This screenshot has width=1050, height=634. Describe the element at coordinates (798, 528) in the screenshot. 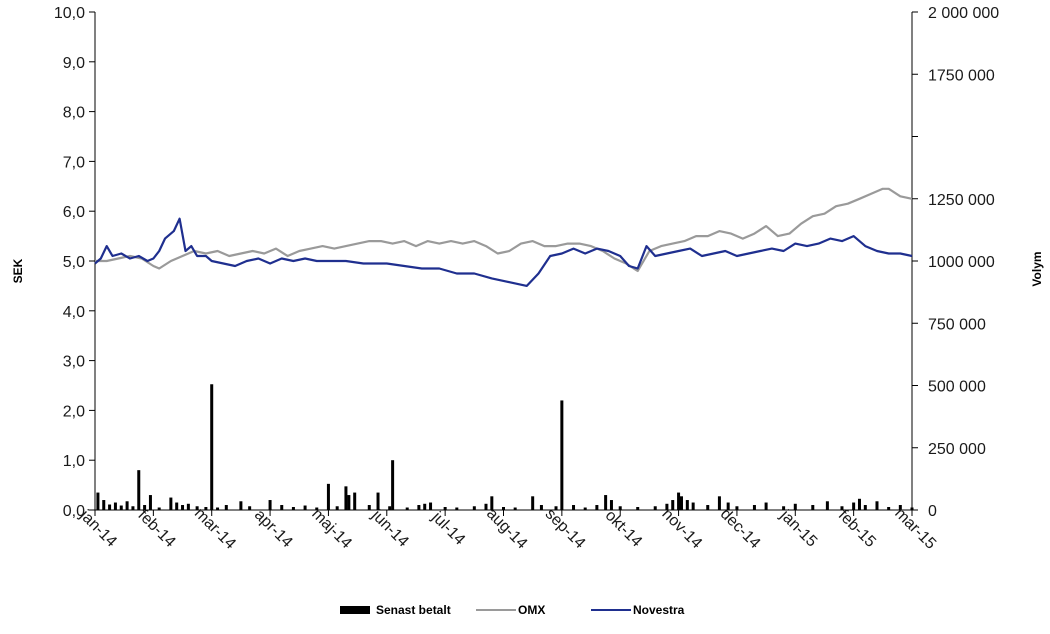

I see `x-tick-label: jan-15` at that location.